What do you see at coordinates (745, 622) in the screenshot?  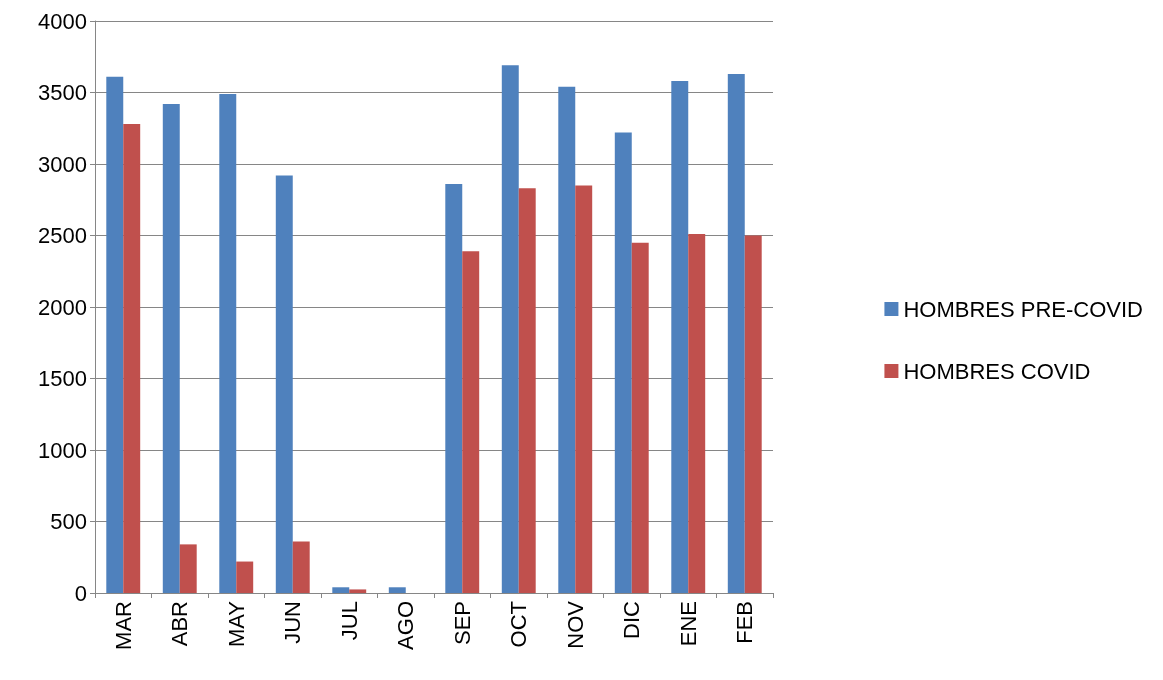 I see `x-tick-label: FEB` at bounding box center [745, 622].